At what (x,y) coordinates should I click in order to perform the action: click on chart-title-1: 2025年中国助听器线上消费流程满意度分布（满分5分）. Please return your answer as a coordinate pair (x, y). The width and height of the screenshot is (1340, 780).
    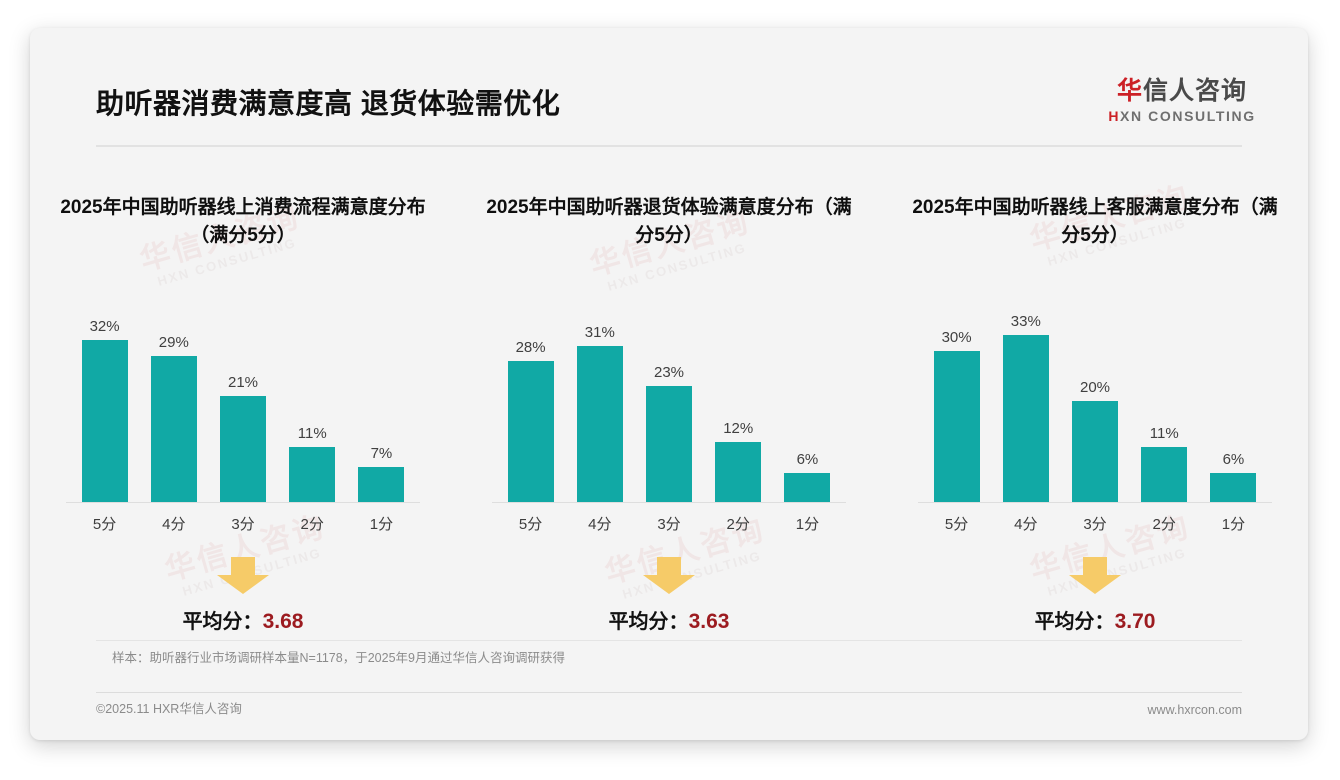
    Looking at the image, I should click on (243, 221).